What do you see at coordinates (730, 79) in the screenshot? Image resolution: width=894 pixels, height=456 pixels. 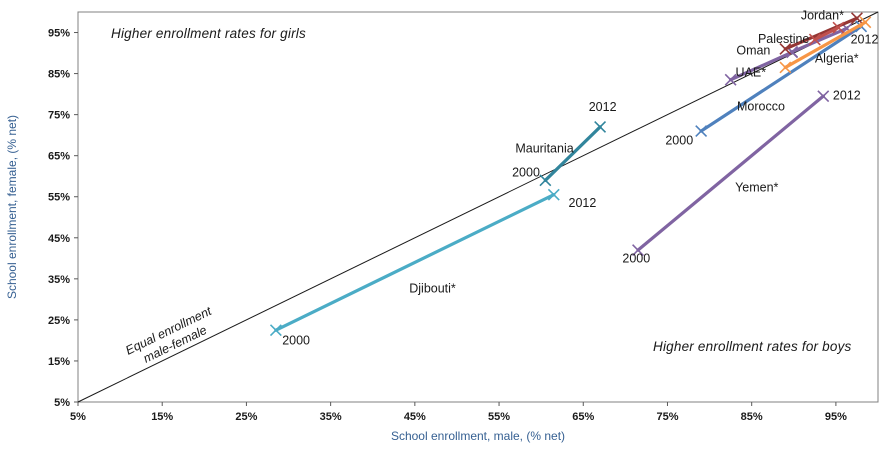 I see `marker-x-uae-2000` at bounding box center [730, 79].